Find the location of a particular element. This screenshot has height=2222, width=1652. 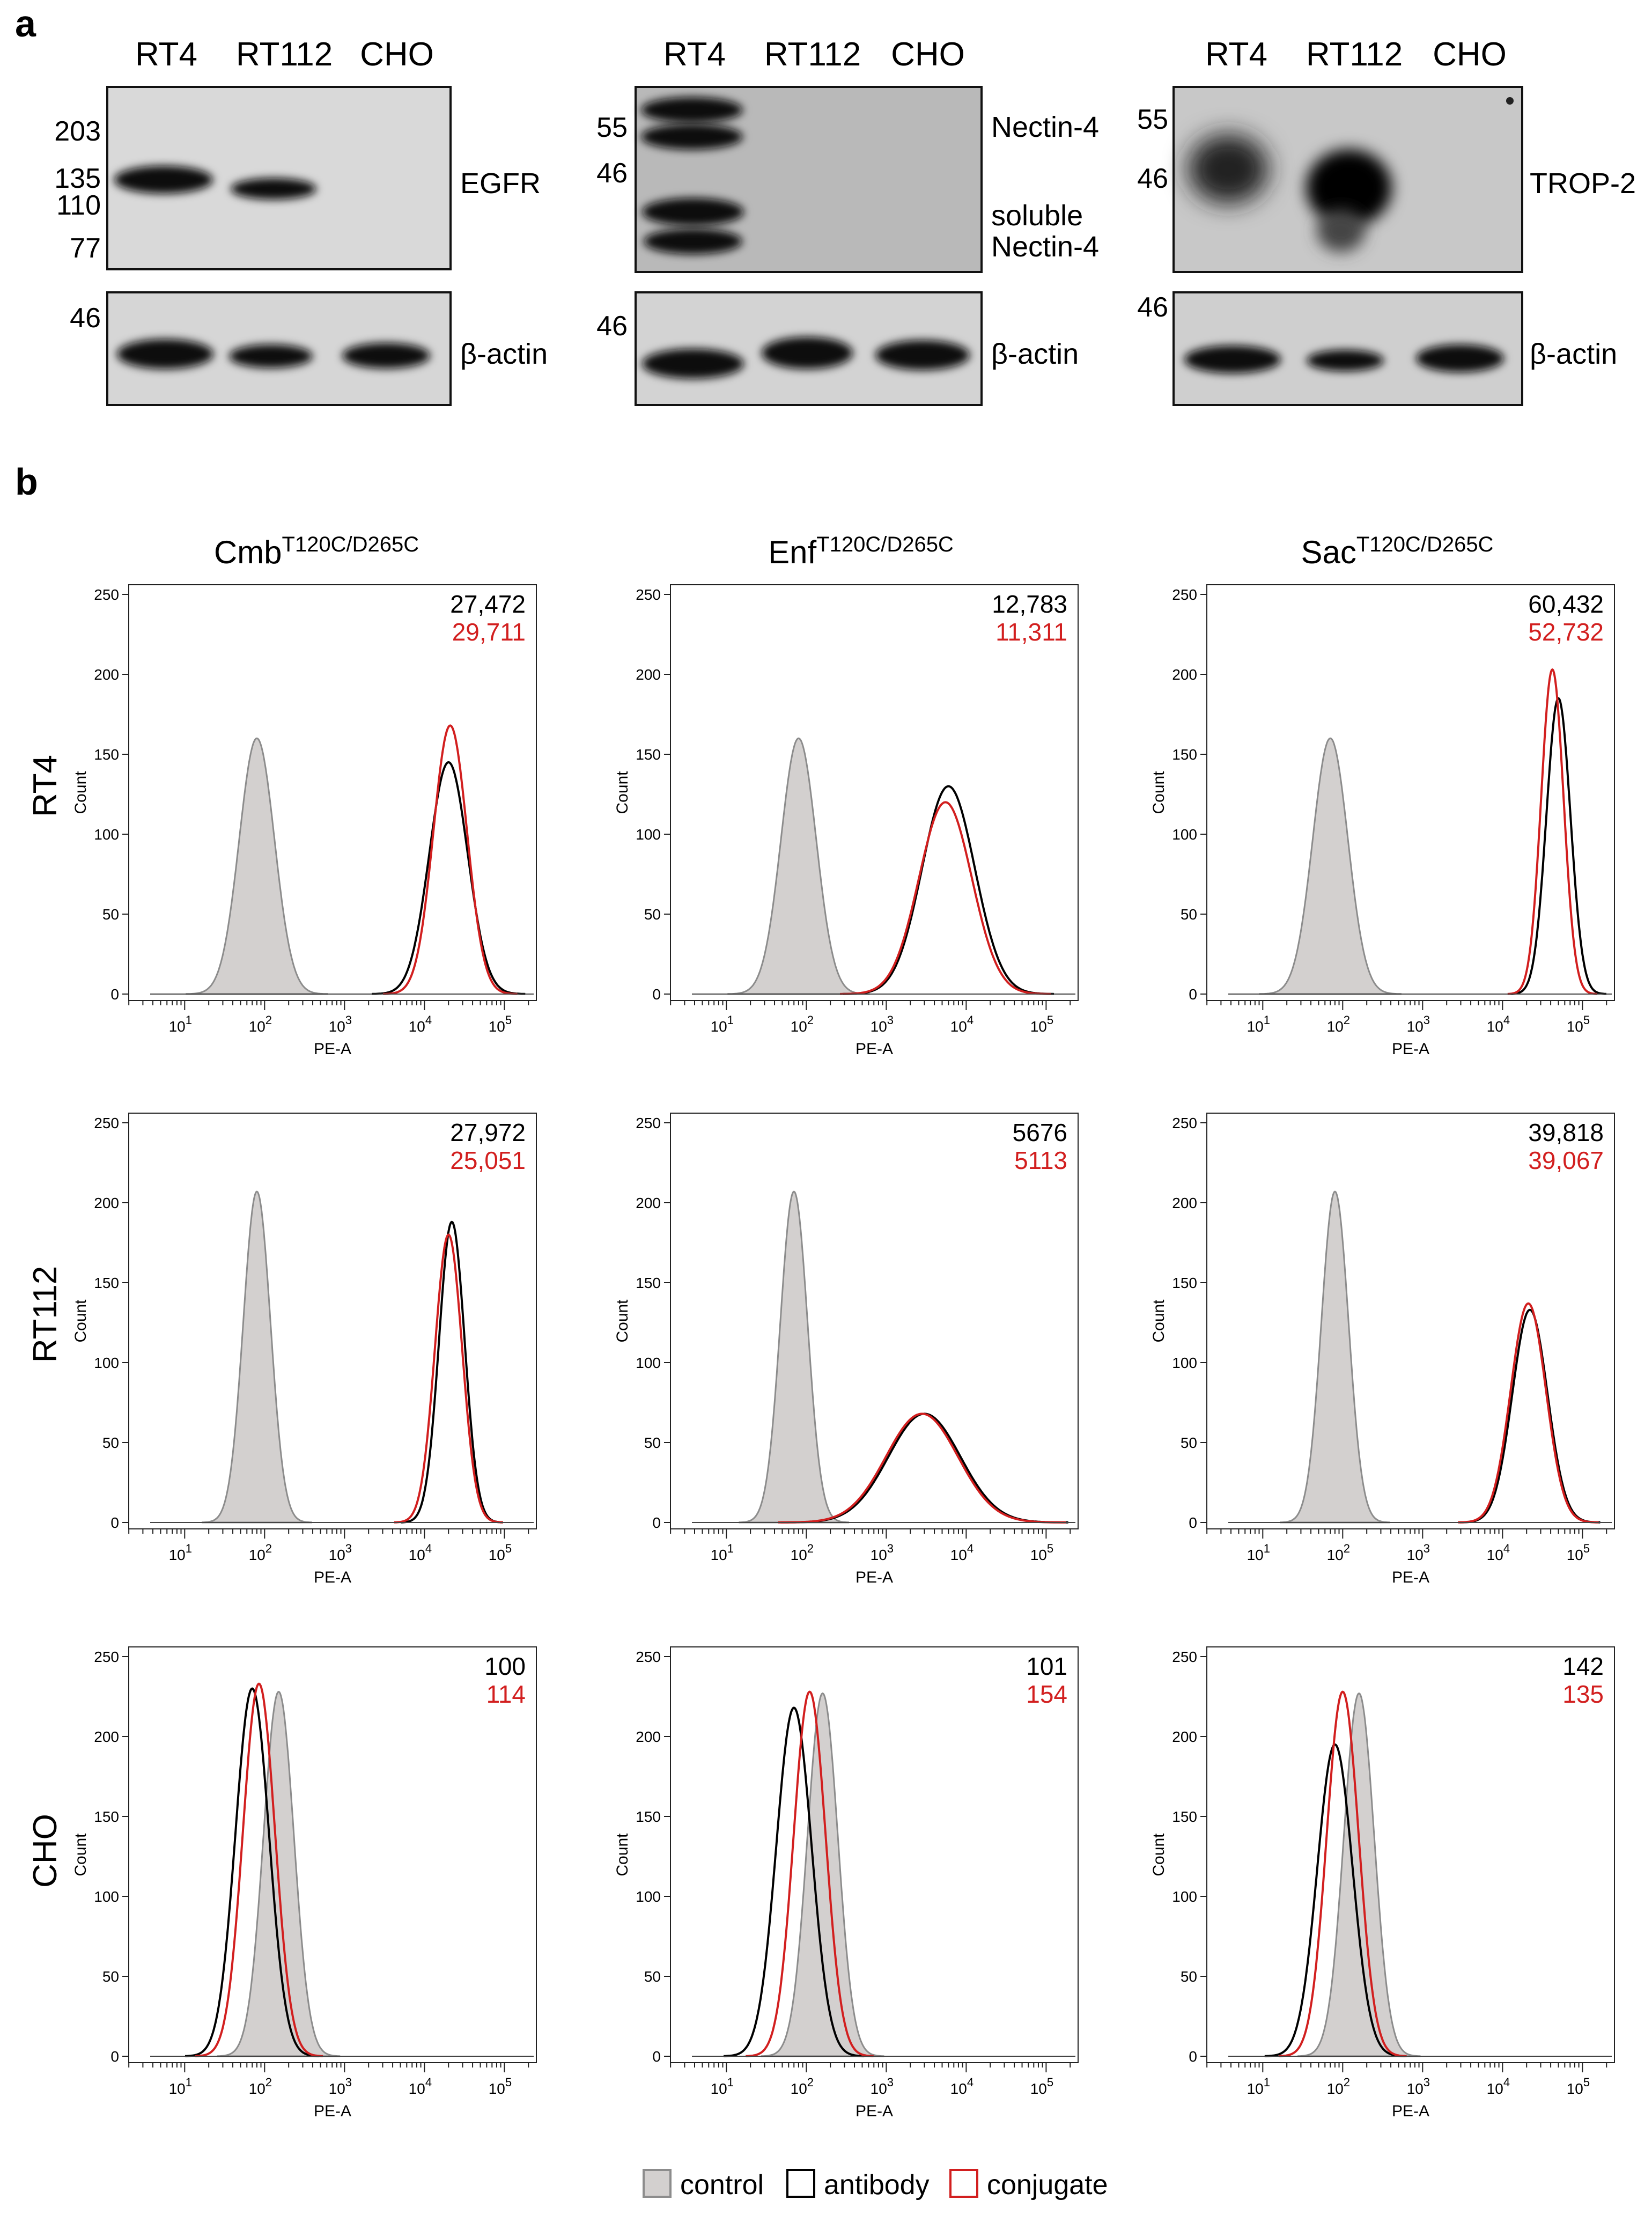

blot-trop2: RT4 RT112 CHO 55 46 TROP-2 46 β-actin is located at coordinates (1386, 221).